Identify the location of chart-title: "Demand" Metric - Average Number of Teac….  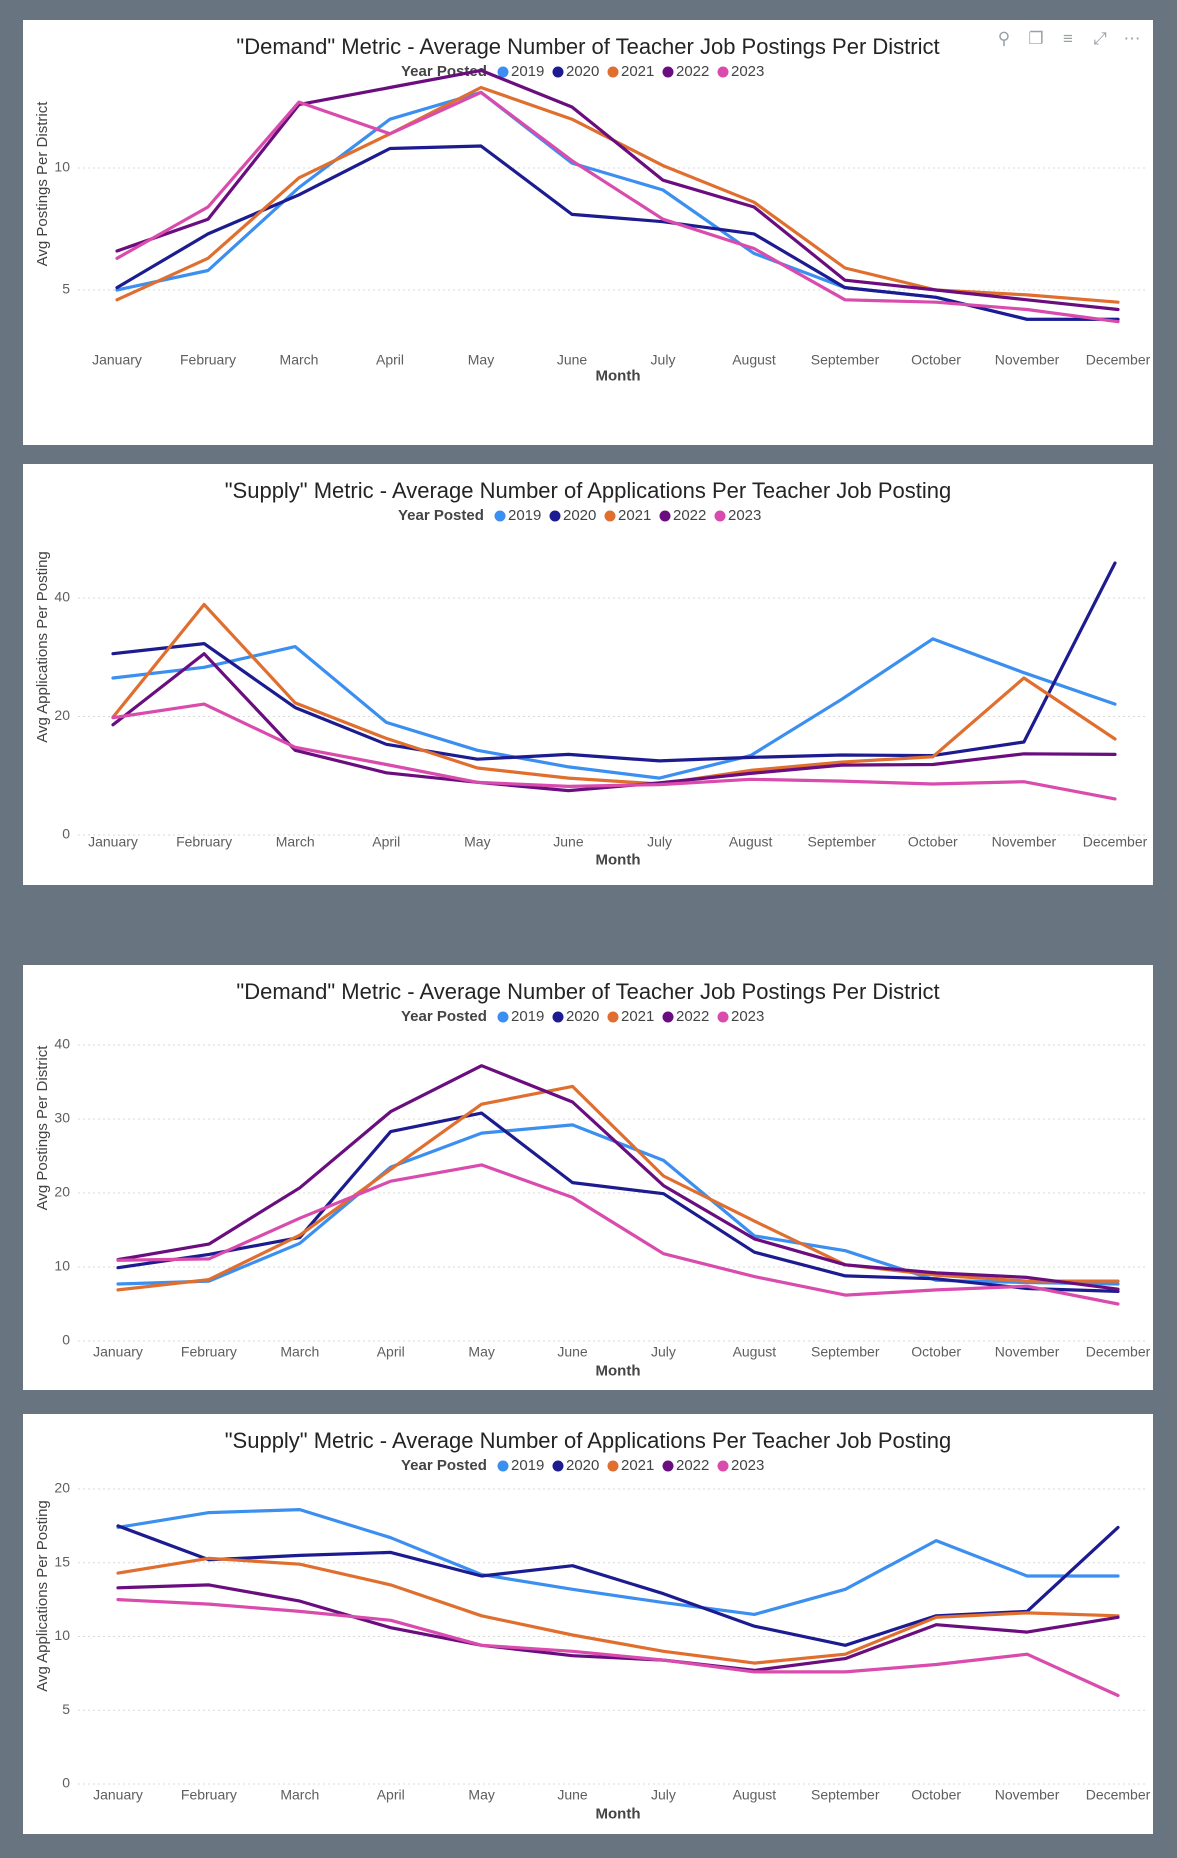
(587, 46).